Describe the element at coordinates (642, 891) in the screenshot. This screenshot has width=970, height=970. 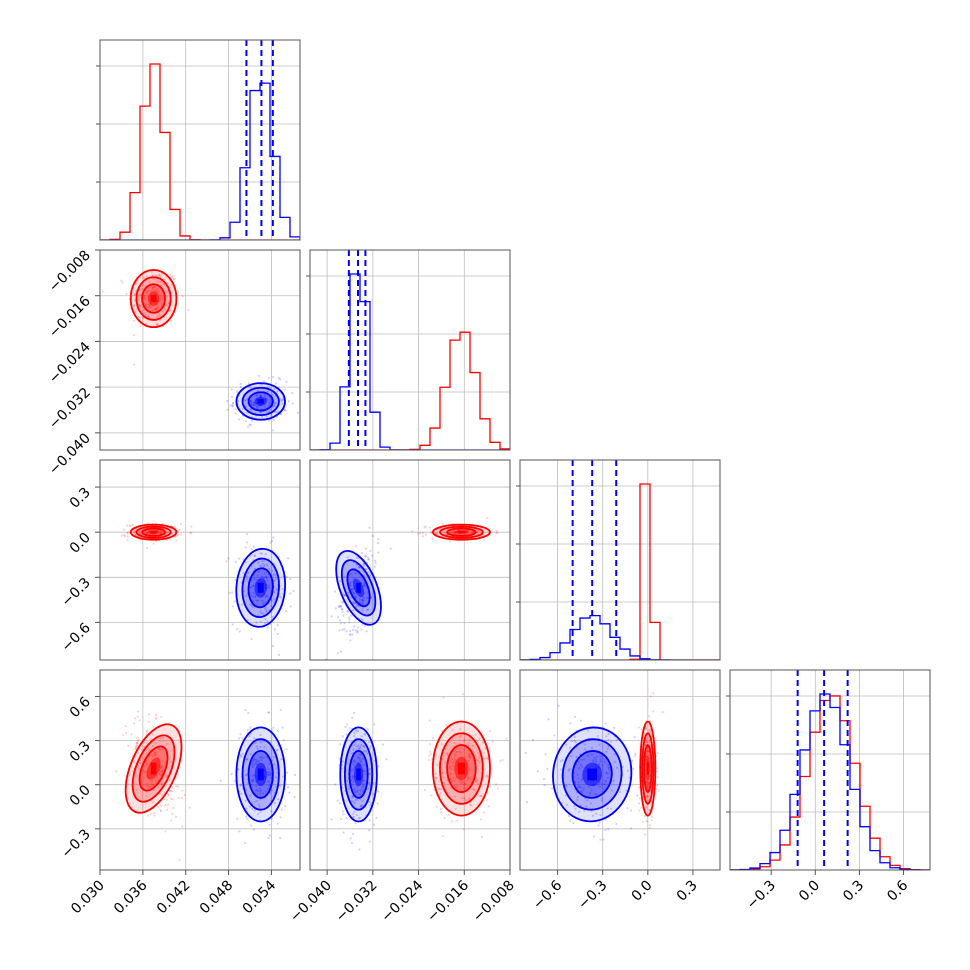
I see `x-tick-label: 0.0` at that location.